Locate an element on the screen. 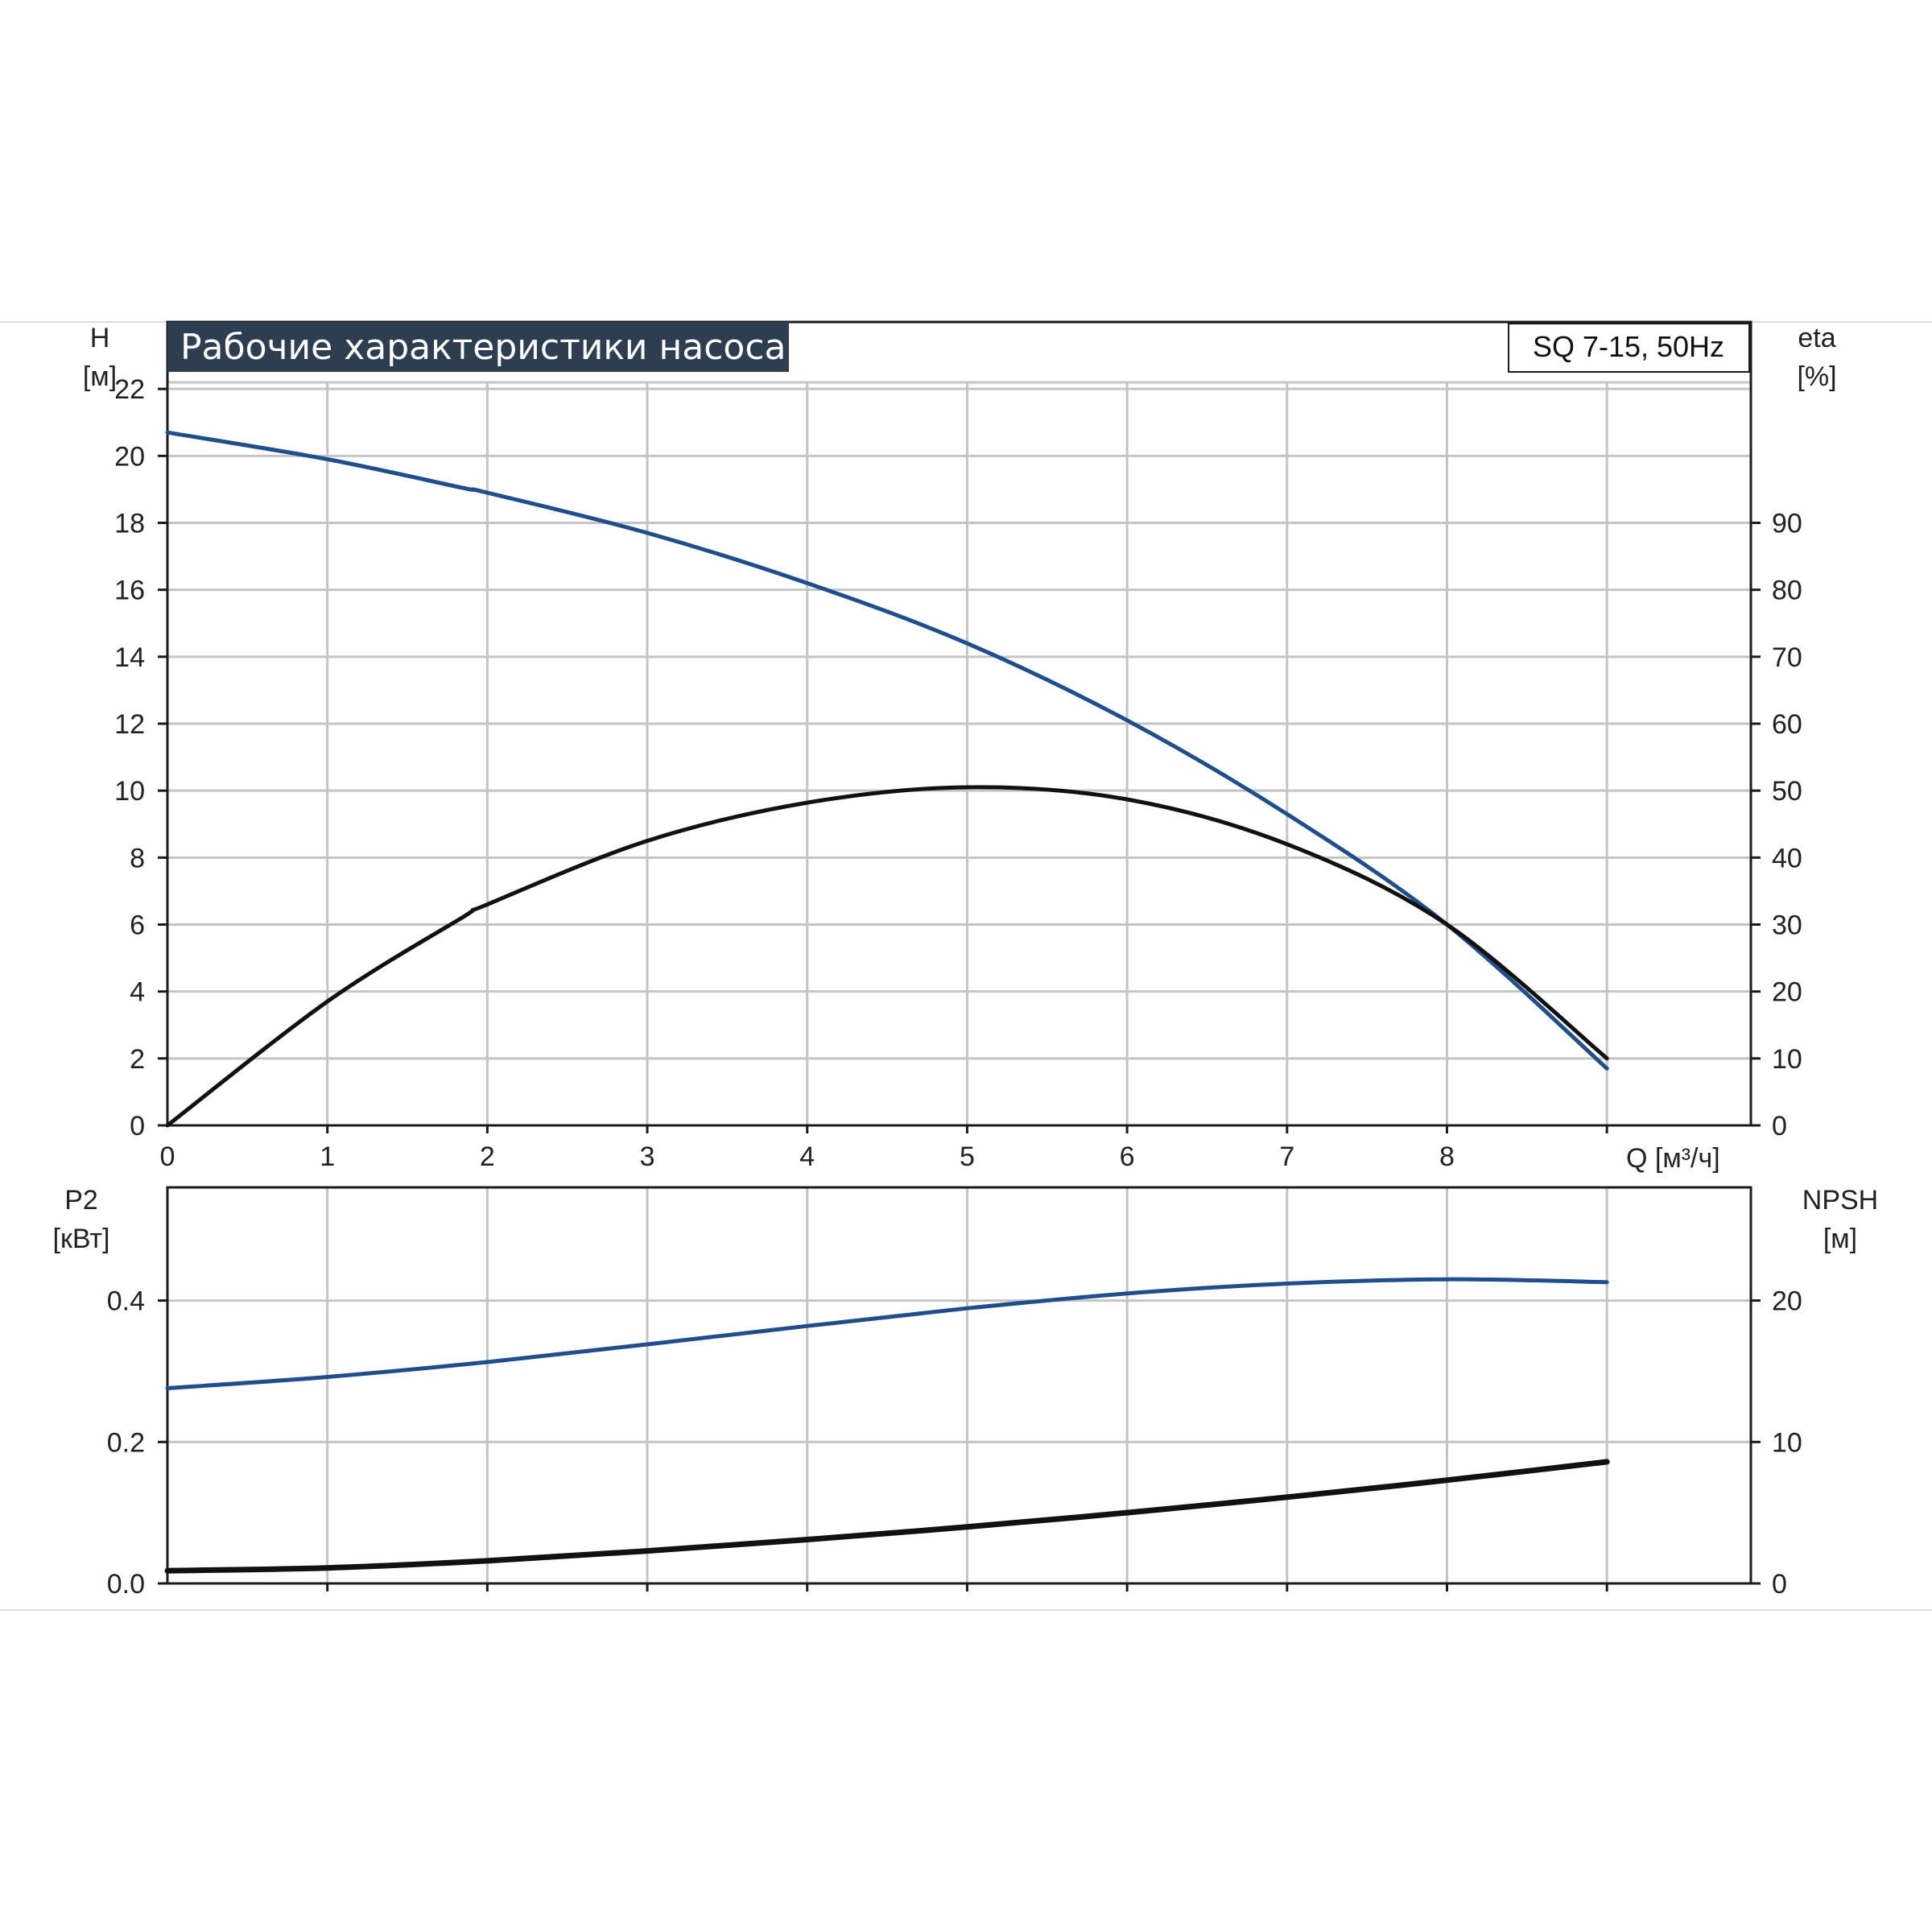 The width and height of the screenshot is (1932, 1932). left-axis-tick-label: 0.0 is located at coordinates (126, 1584).